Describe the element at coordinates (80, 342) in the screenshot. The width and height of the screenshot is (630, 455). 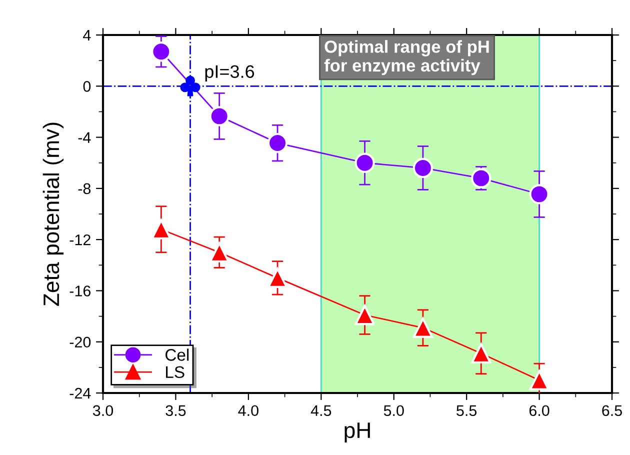
I see `y-tick-label: -20` at that location.